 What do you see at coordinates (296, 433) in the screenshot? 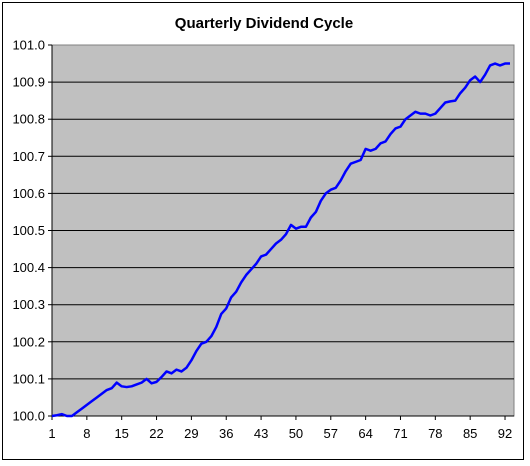
I see `x-tick-label: 50` at bounding box center [296, 433].